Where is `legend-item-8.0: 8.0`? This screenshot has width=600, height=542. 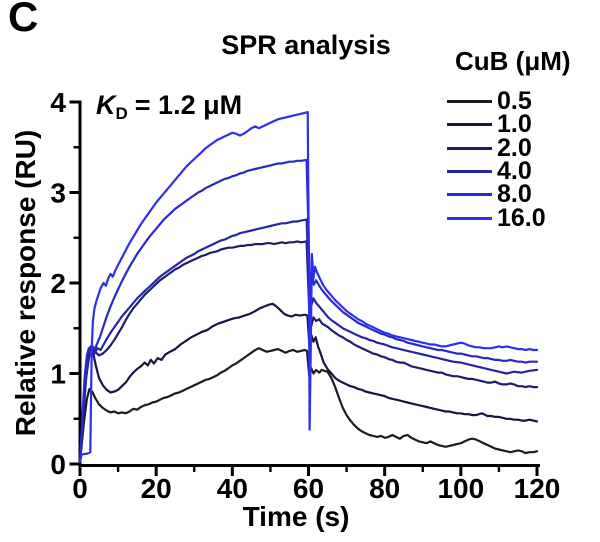
legend-item-8.0: 8.0 is located at coordinates (521, 194).